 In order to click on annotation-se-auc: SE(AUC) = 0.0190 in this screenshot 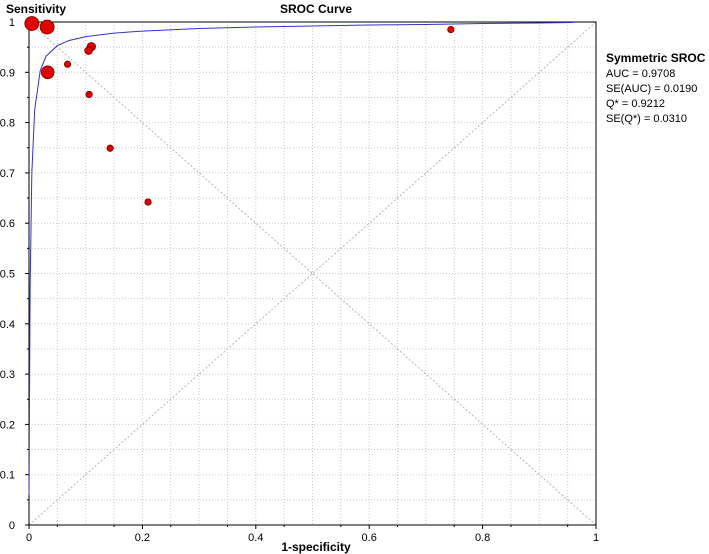, I will do `click(651, 89)`.